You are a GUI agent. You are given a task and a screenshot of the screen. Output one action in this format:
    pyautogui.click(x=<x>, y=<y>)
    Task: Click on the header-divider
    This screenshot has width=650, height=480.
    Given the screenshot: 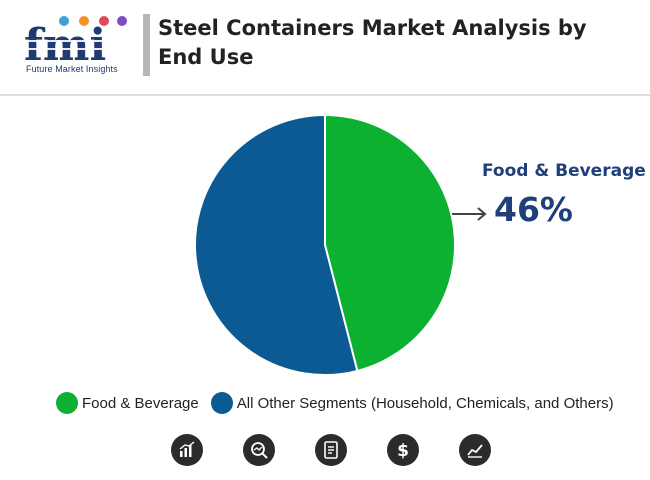 What is the action you would take?
    pyautogui.click(x=325, y=95)
    